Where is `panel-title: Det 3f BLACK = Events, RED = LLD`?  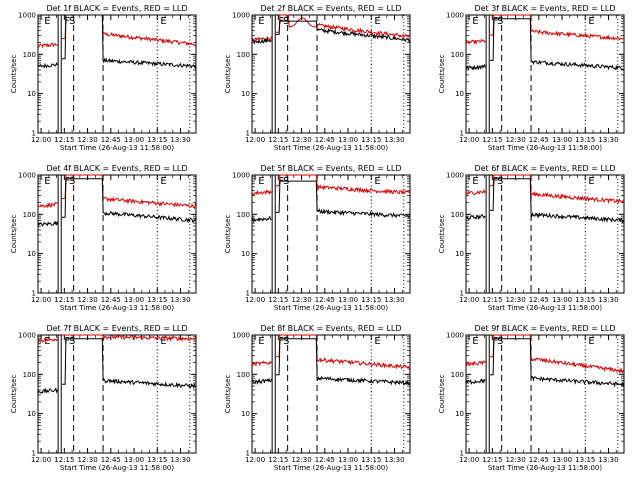
panel-title: Det 3f BLACK = Events, RED = LLD is located at coordinates (544, 8).